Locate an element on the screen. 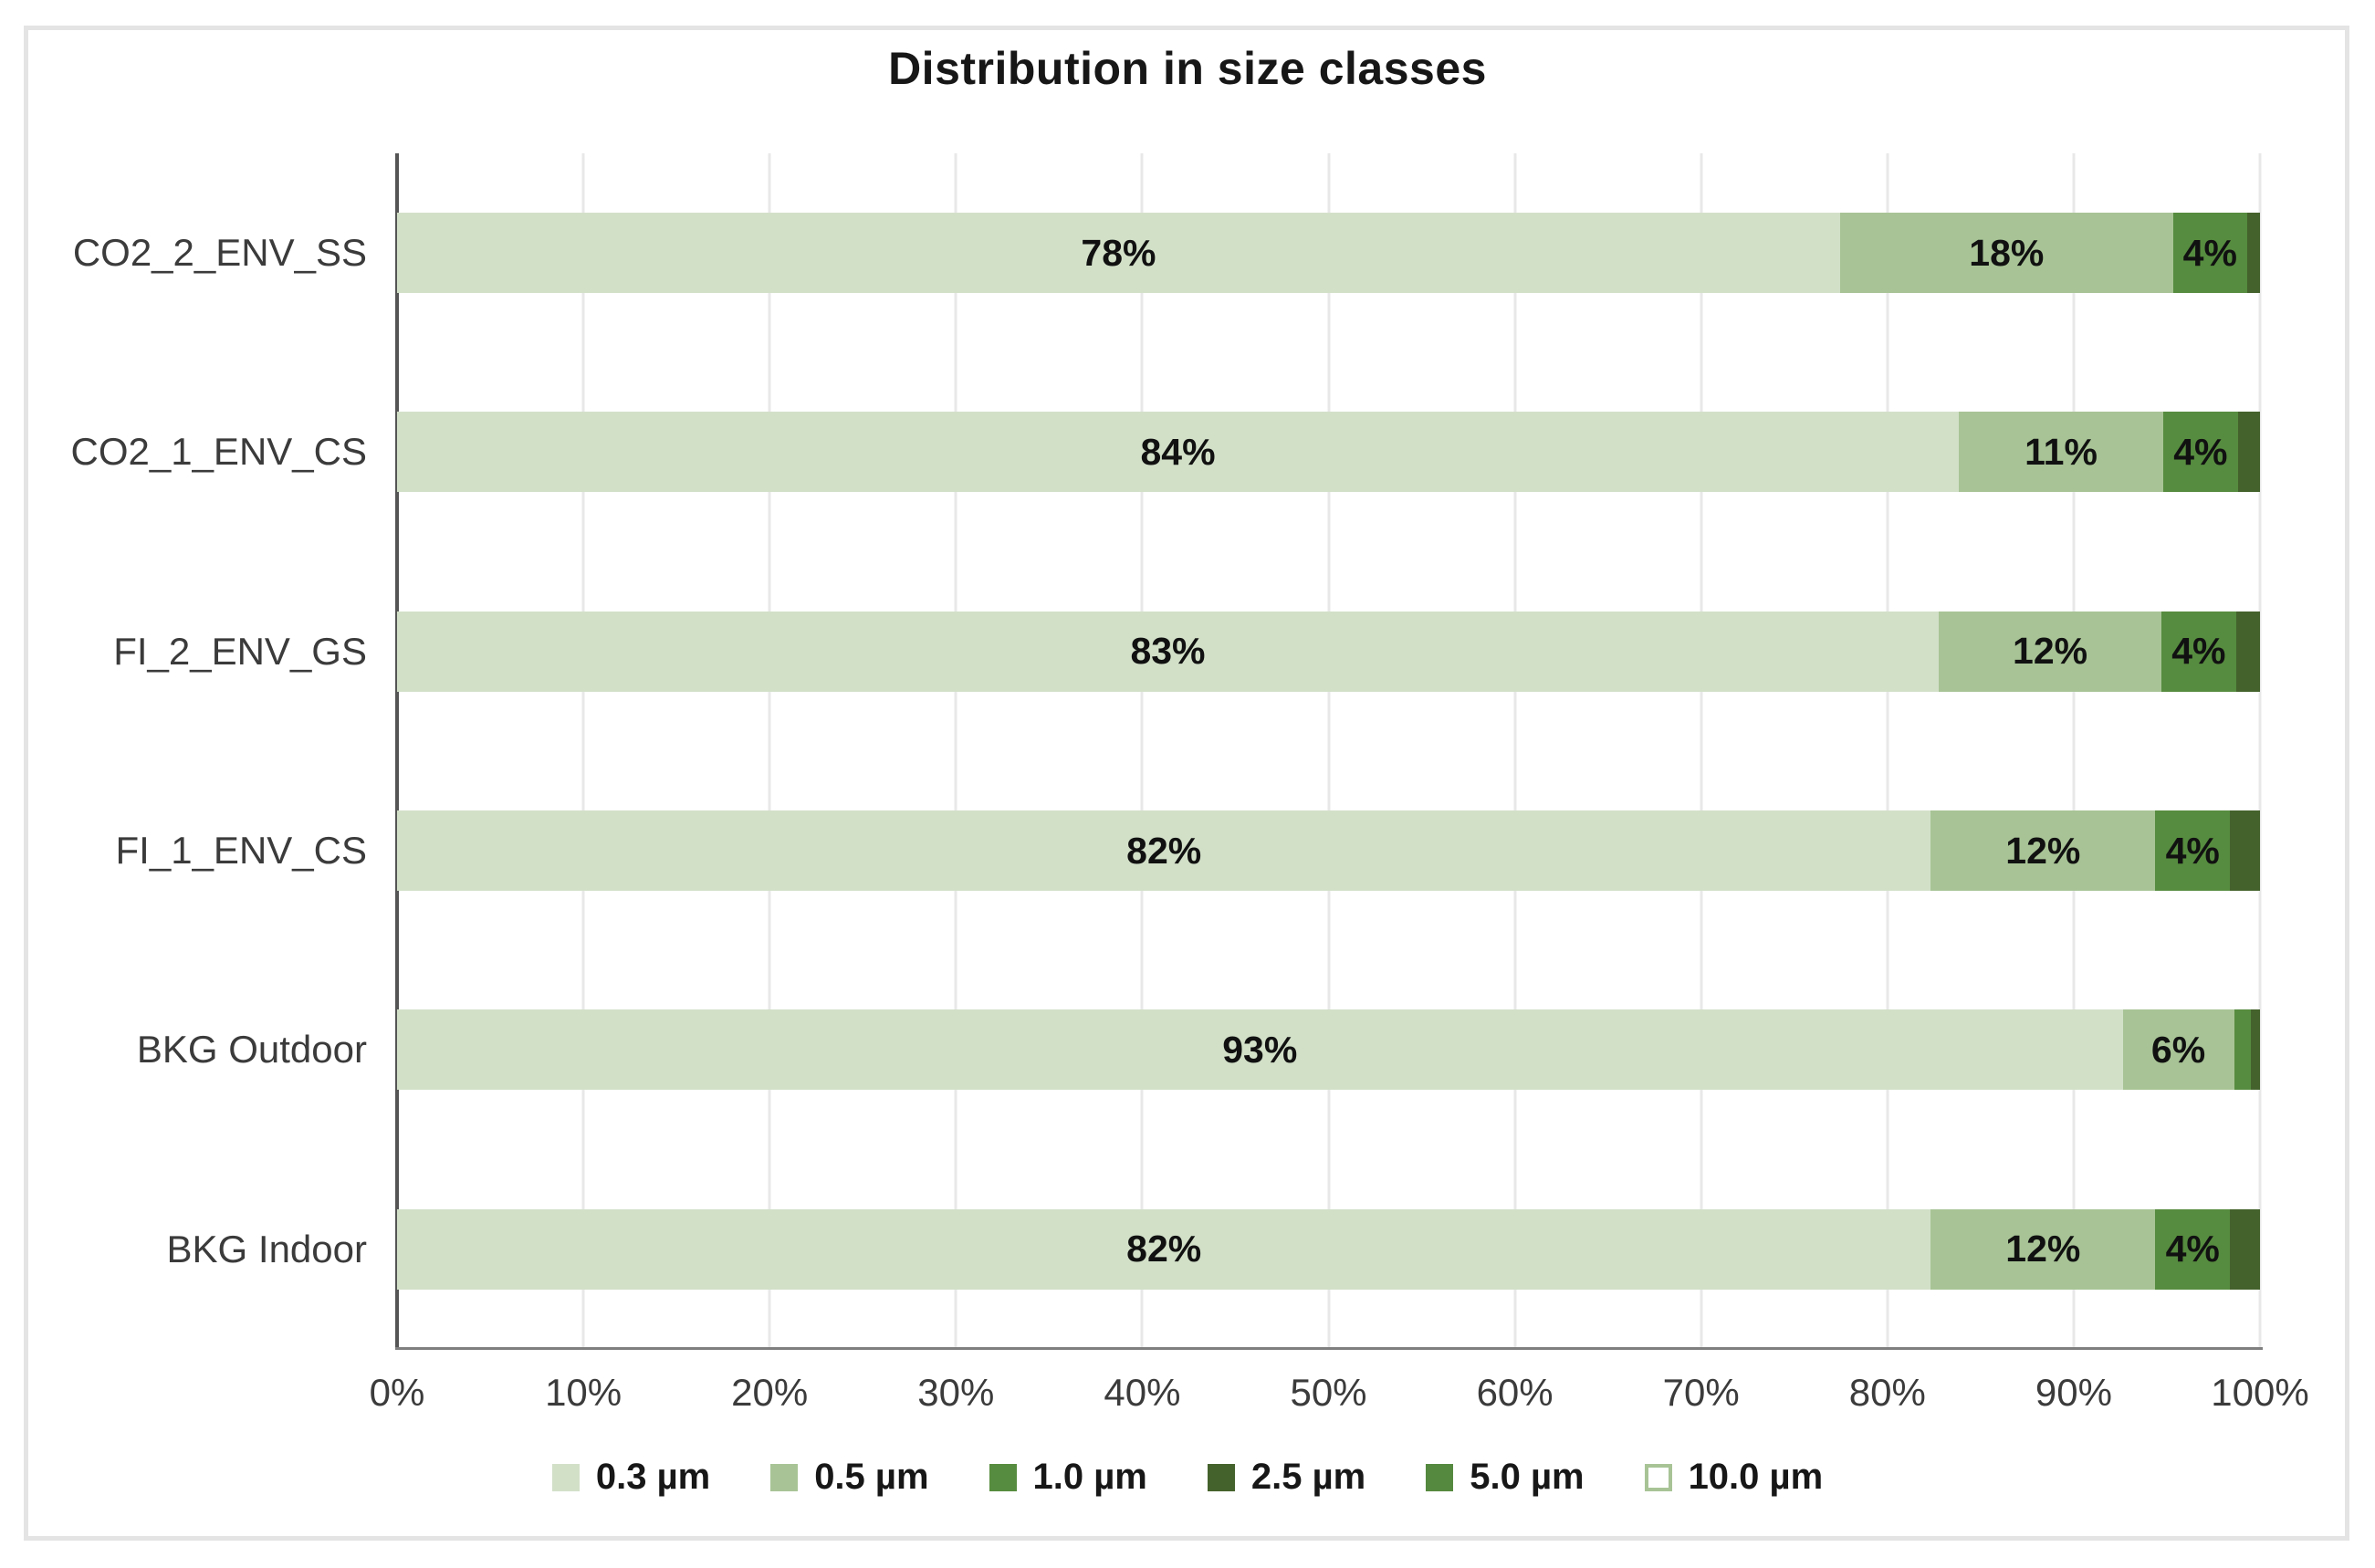 The image size is (2375, 1568). bar-segment-0.3um: 83% is located at coordinates (1168, 651).